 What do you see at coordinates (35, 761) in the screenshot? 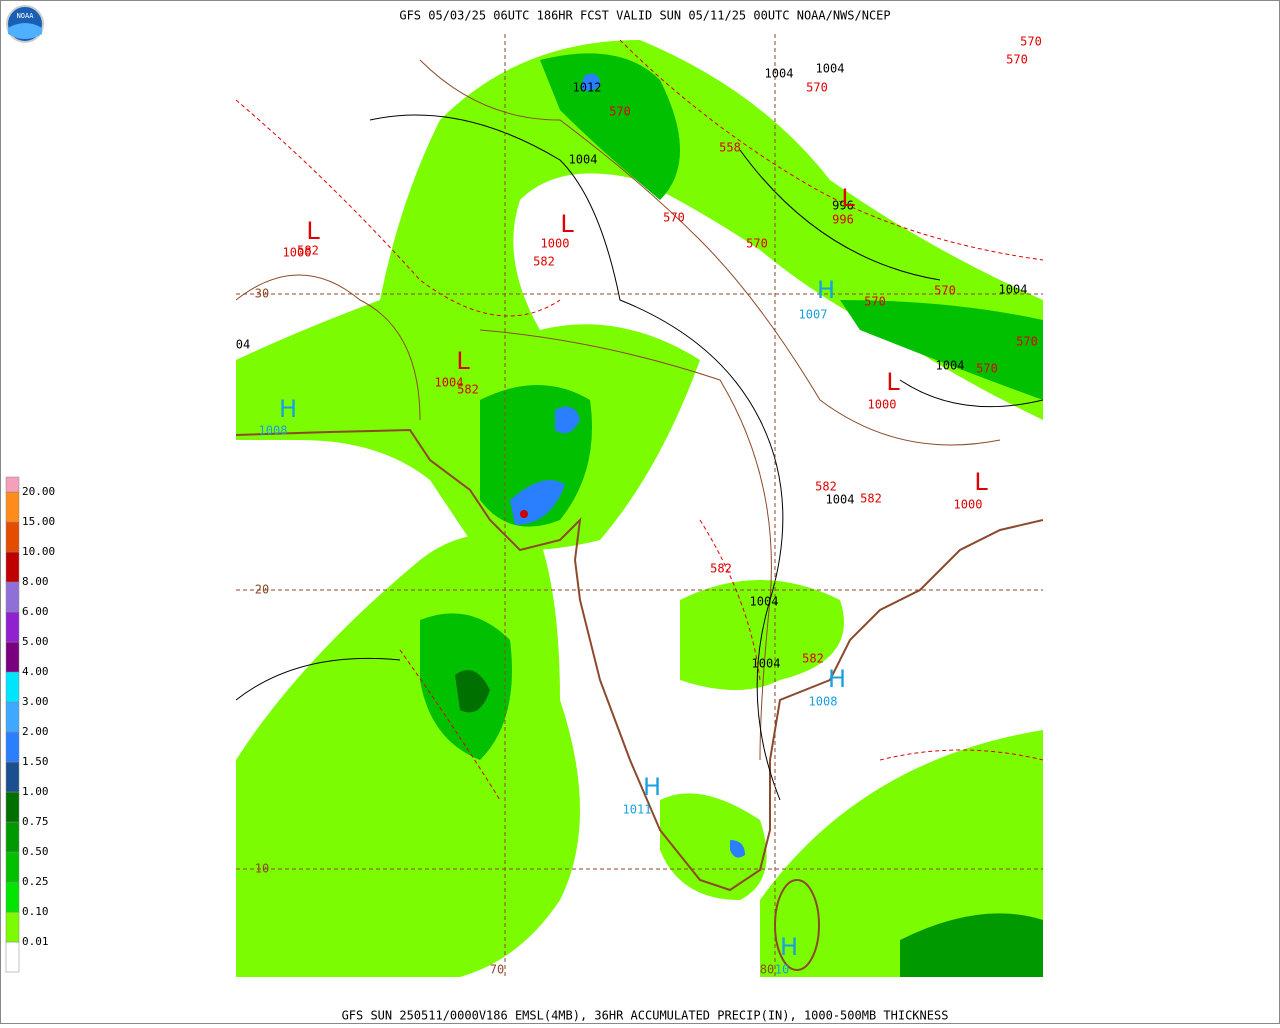
I see `legend-label: 1.50` at bounding box center [35, 761].